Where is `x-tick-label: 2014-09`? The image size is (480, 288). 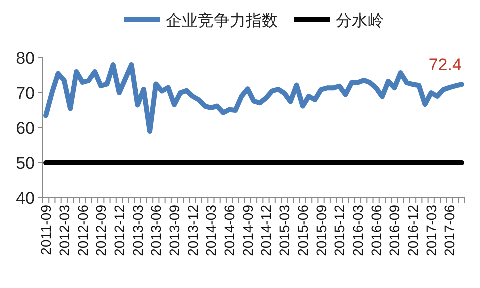 x-tick-label: 2014-09 is located at coordinates (248, 230).